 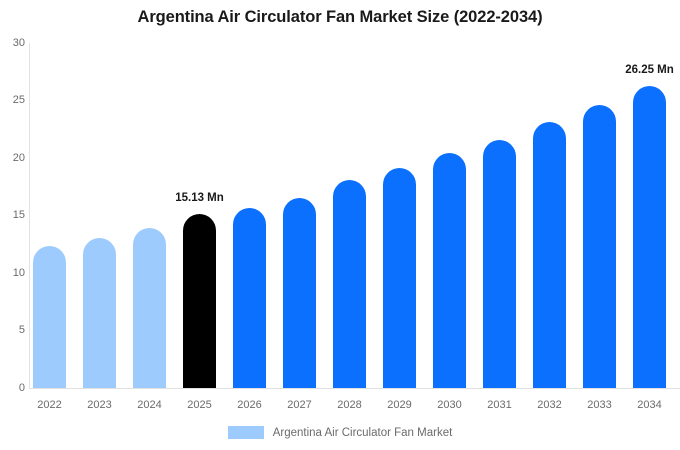 I want to click on y-axis-tick-label: 30, so click(x=18, y=42).